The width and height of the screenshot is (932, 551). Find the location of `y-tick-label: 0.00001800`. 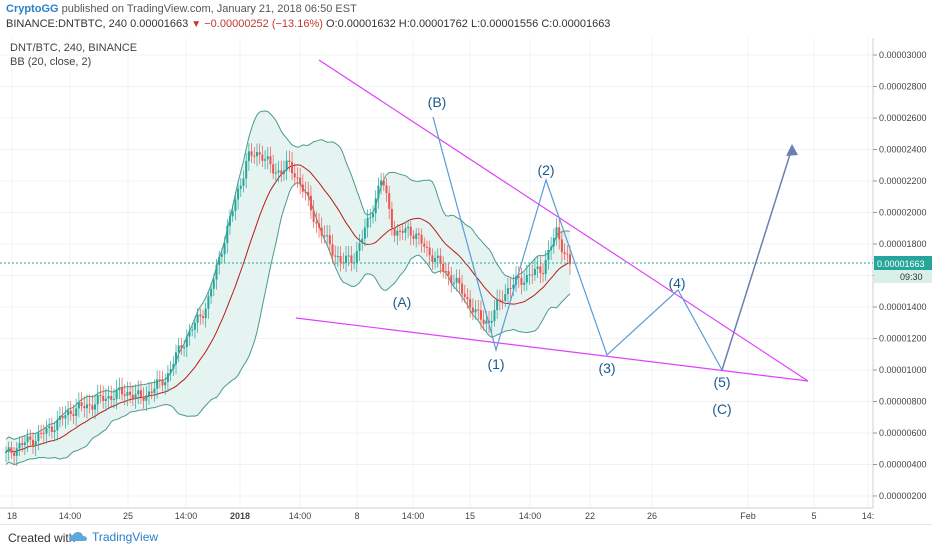

y-tick-label: 0.00001800 is located at coordinates (903, 244).